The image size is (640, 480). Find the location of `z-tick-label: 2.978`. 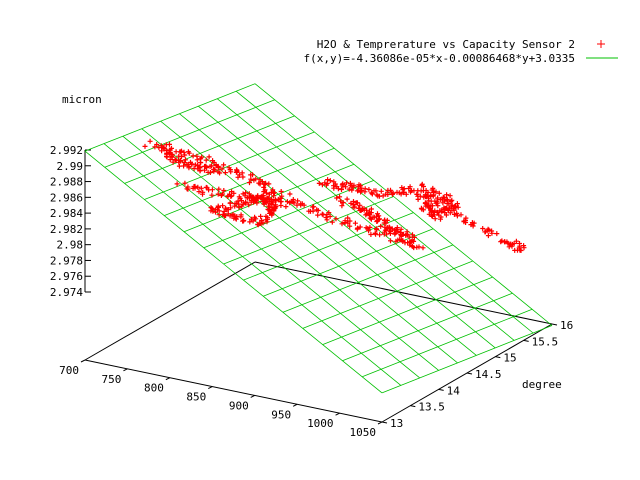

z-tick-label: 2.978 is located at coordinates (66, 260).